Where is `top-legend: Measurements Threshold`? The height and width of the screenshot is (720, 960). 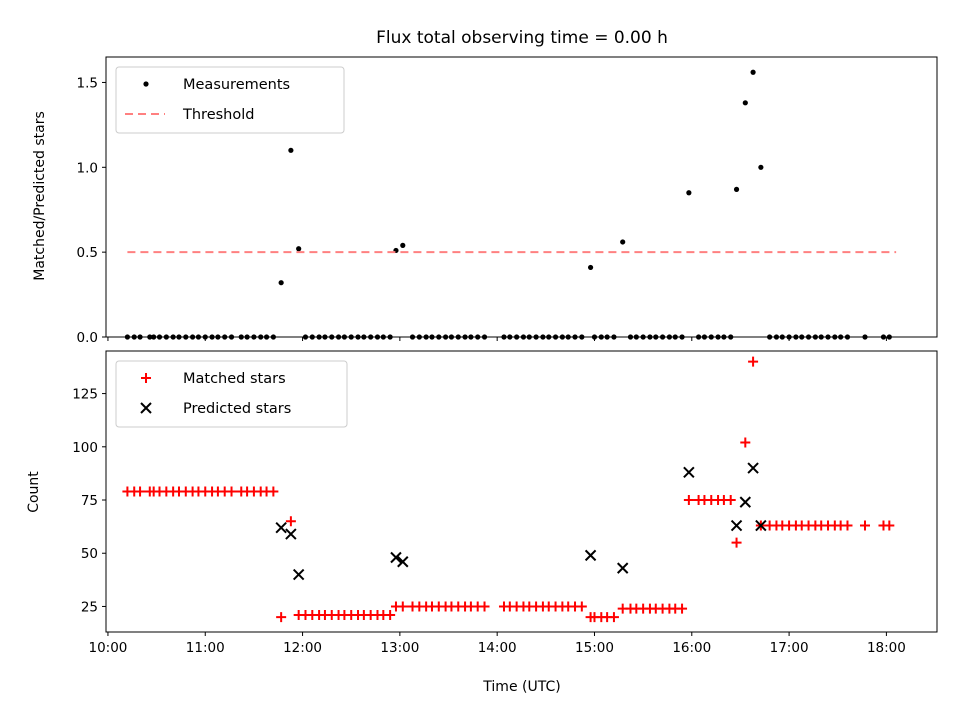
top-legend: Measurements Threshold is located at coordinates (230, 100).